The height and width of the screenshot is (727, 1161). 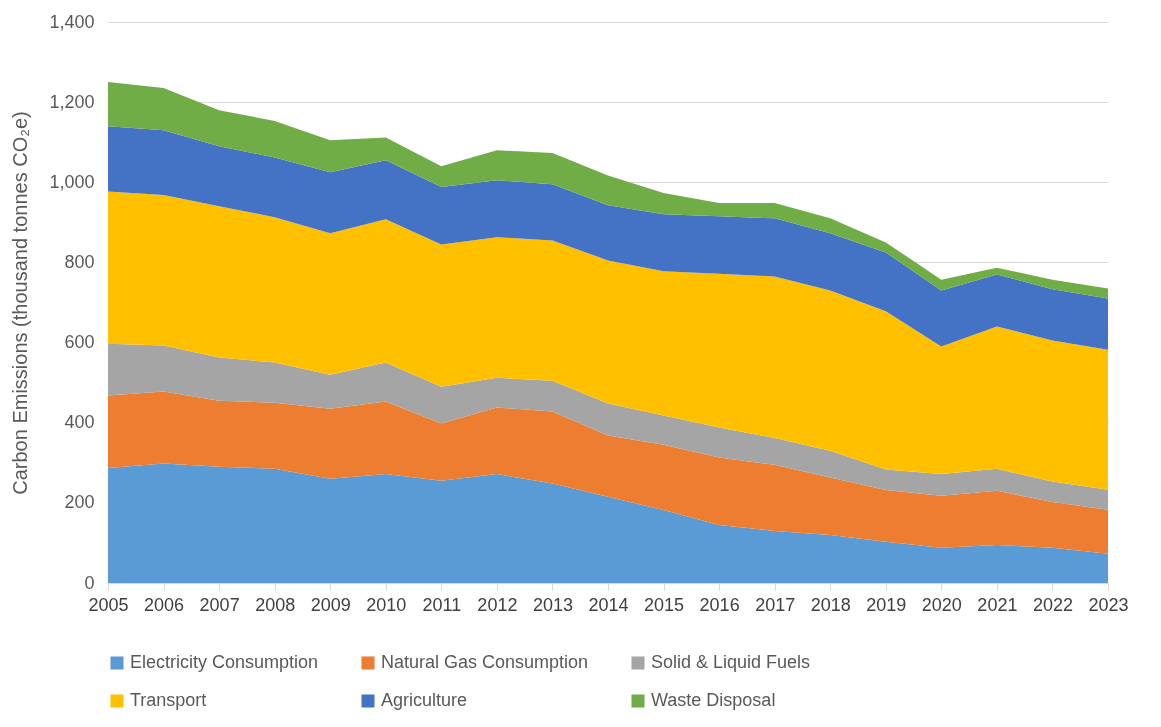 What do you see at coordinates (731, 662) in the screenshot?
I see `legend-label: Solid & Liquid Fuels` at bounding box center [731, 662].